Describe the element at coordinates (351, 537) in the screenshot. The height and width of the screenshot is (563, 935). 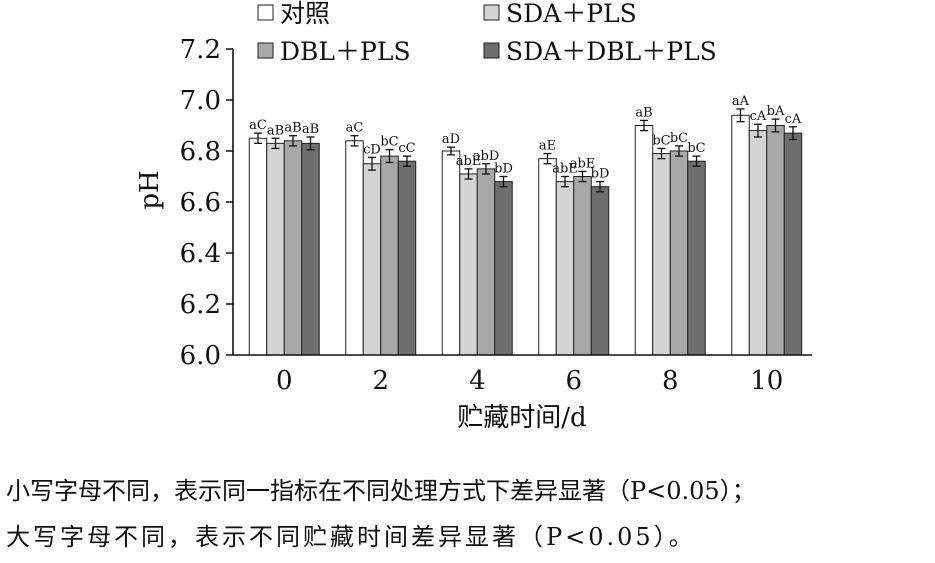
I see `figure-caption-line-2: 大写字母不同，表示不同贮藏时间差异显著（P<0.05）。` at that location.